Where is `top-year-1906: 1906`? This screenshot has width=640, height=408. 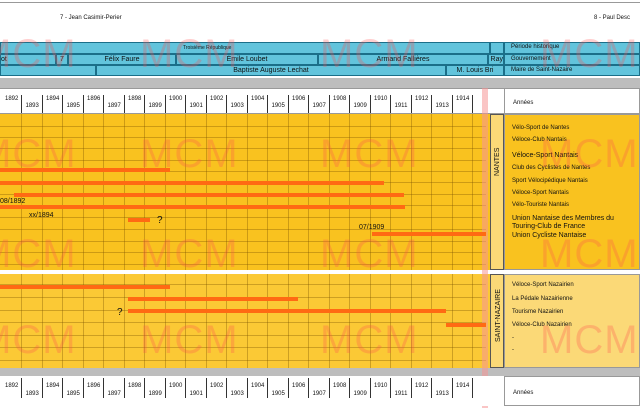 top-year-1906: 1906 is located at coordinates (299, 99).